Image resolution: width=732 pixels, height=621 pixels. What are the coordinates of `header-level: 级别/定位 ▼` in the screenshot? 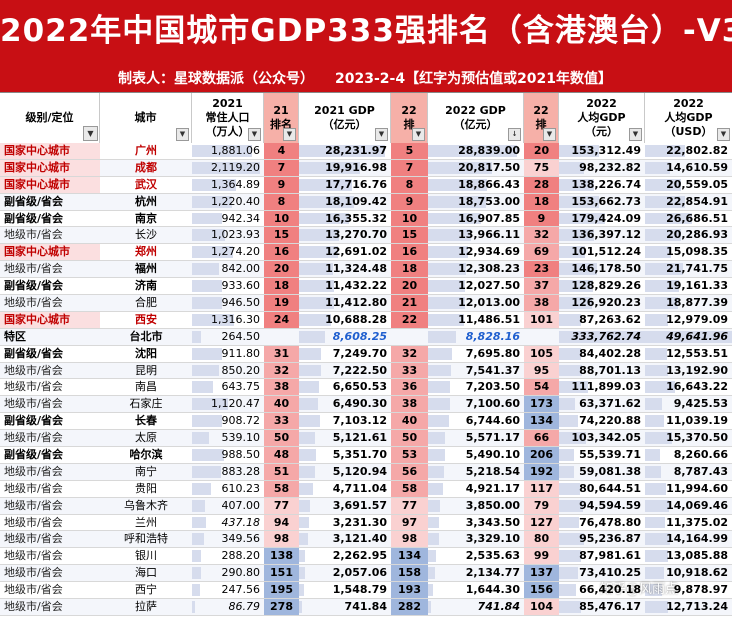 It's located at (50, 118).